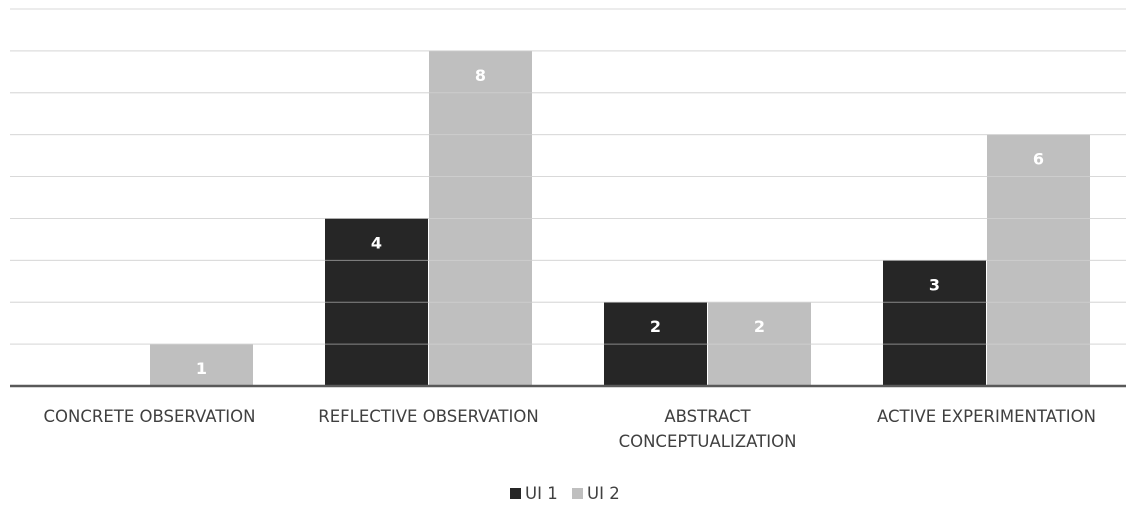 This screenshot has height=517, width=1126. I want to click on legend: UI 1 UI 2, so click(565, 493).